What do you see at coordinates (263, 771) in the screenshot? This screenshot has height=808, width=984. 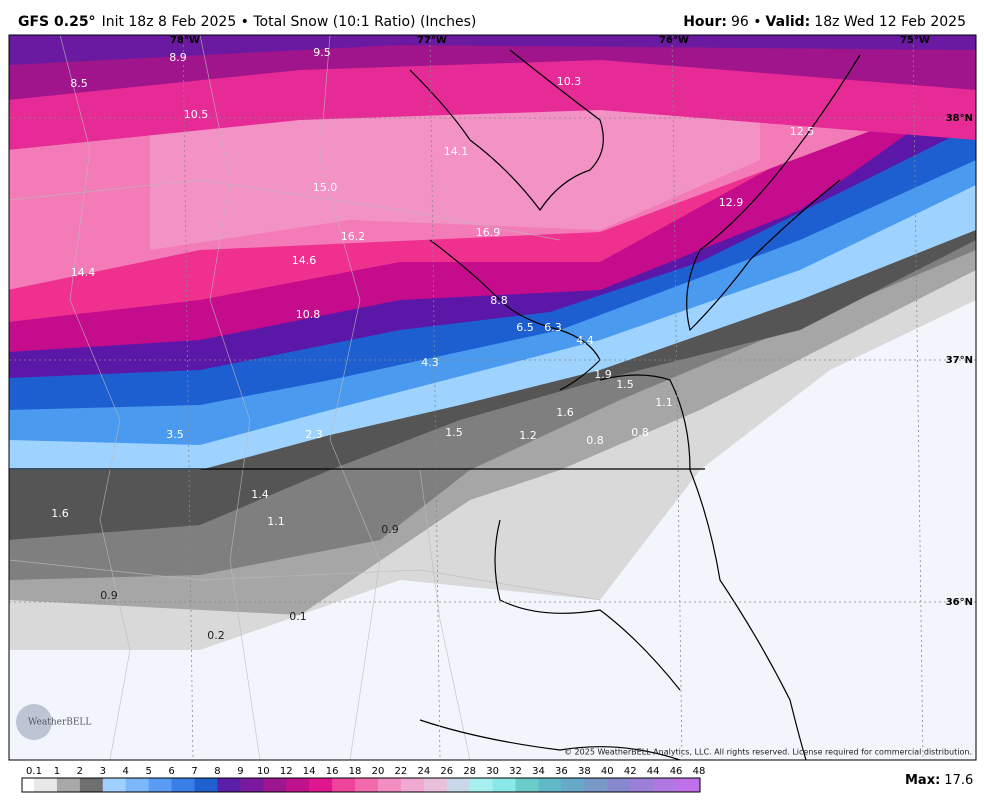 I see `colorbar-label: 10` at bounding box center [263, 771].